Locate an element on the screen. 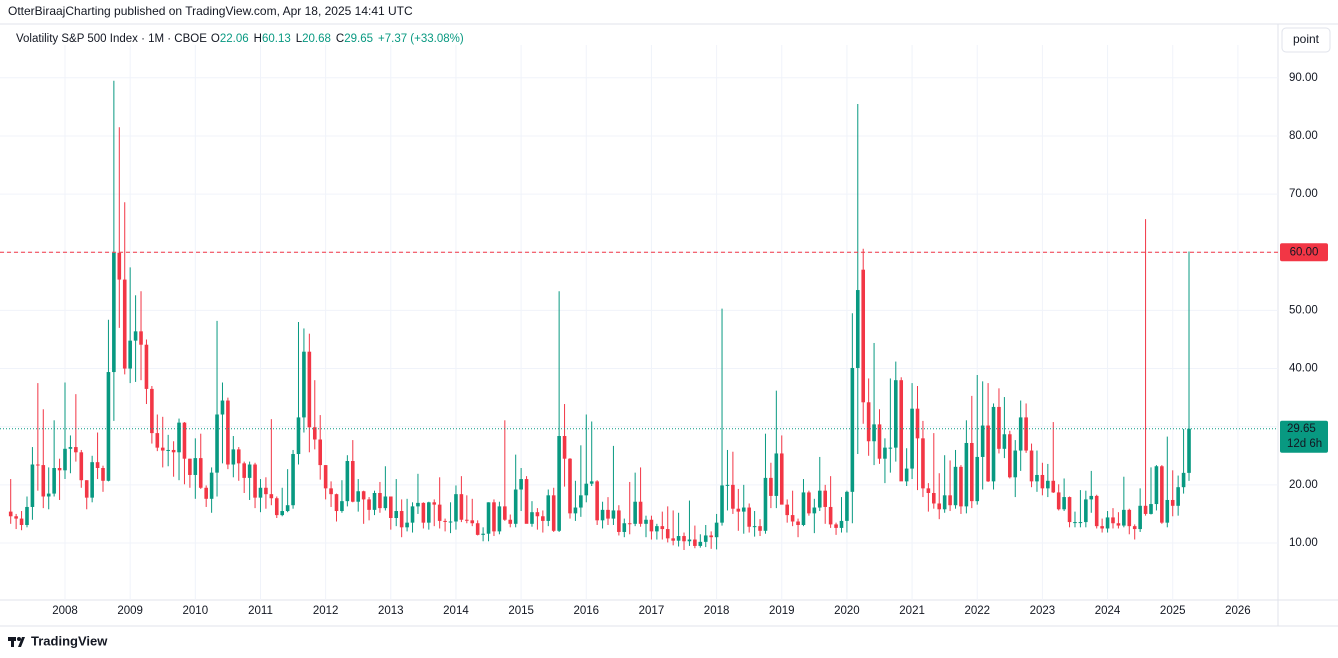 This screenshot has width=1338, height=658. legend-value: 22.06 is located at coordinates (234, 39).